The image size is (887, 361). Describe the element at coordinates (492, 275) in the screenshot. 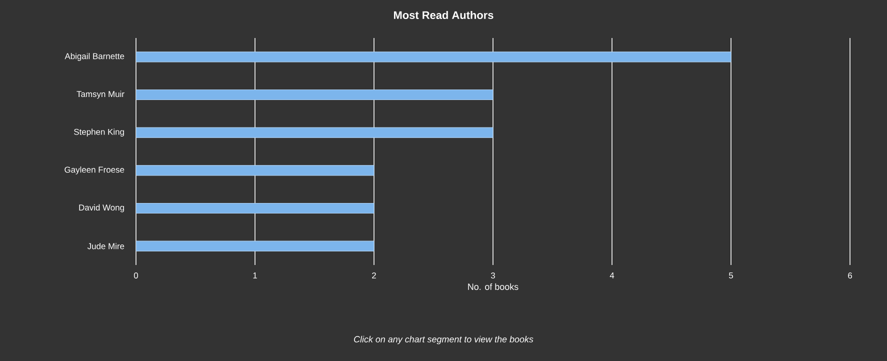

I see `x-tick-label: 3` at that location.